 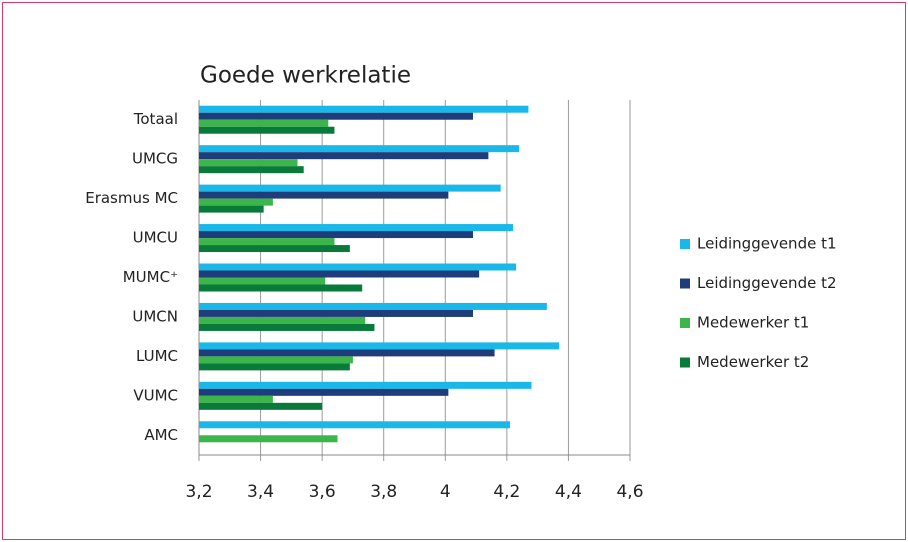 What do you see at coordinates (629, 492) in the screenshot?
I see `x-tick-label: 4,6` at bounding box center [629, 492].